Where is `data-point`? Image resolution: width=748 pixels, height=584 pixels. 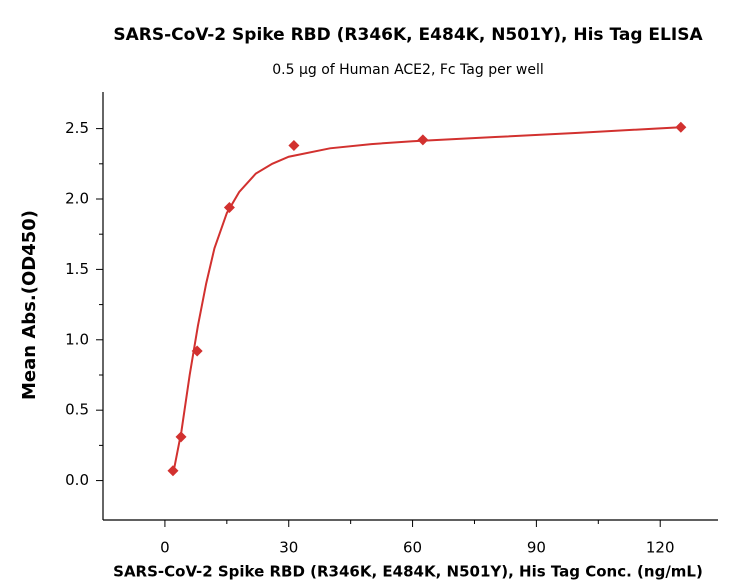 data-point is located at coordinates (294, 145).